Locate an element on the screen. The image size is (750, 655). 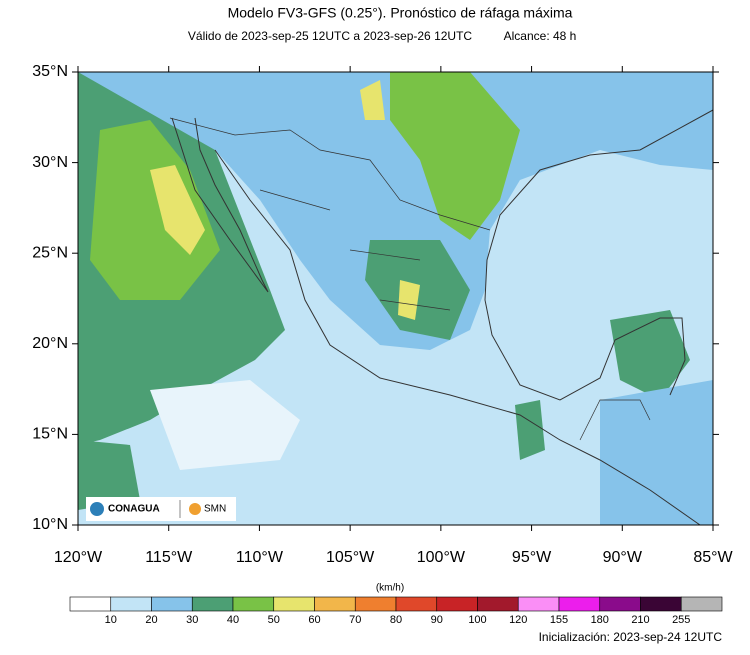
logo-conagua: CONAGUA is located at coordinates (134, 509).